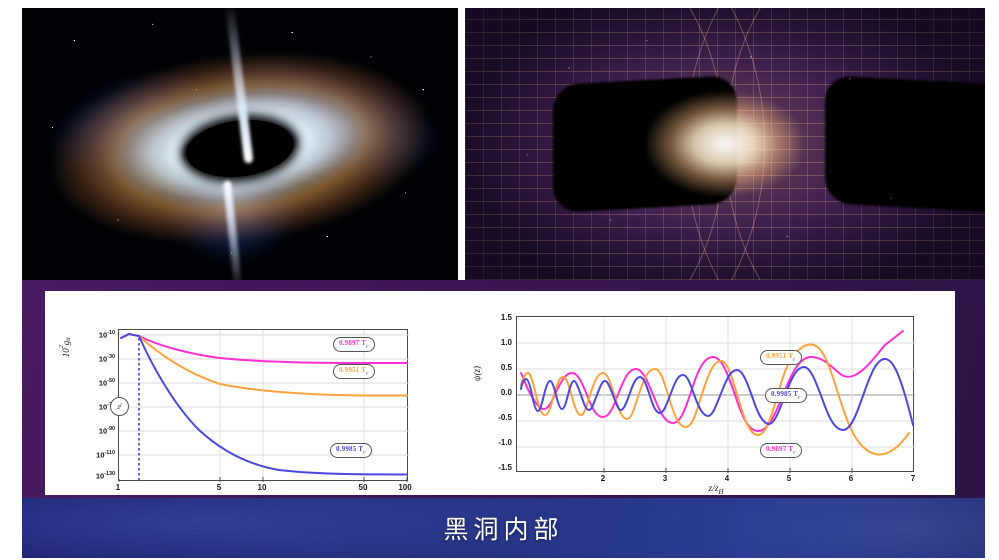 This screenshot has height=560, width=999. I want to click on scalar-plot-svg, so click(716, 395).